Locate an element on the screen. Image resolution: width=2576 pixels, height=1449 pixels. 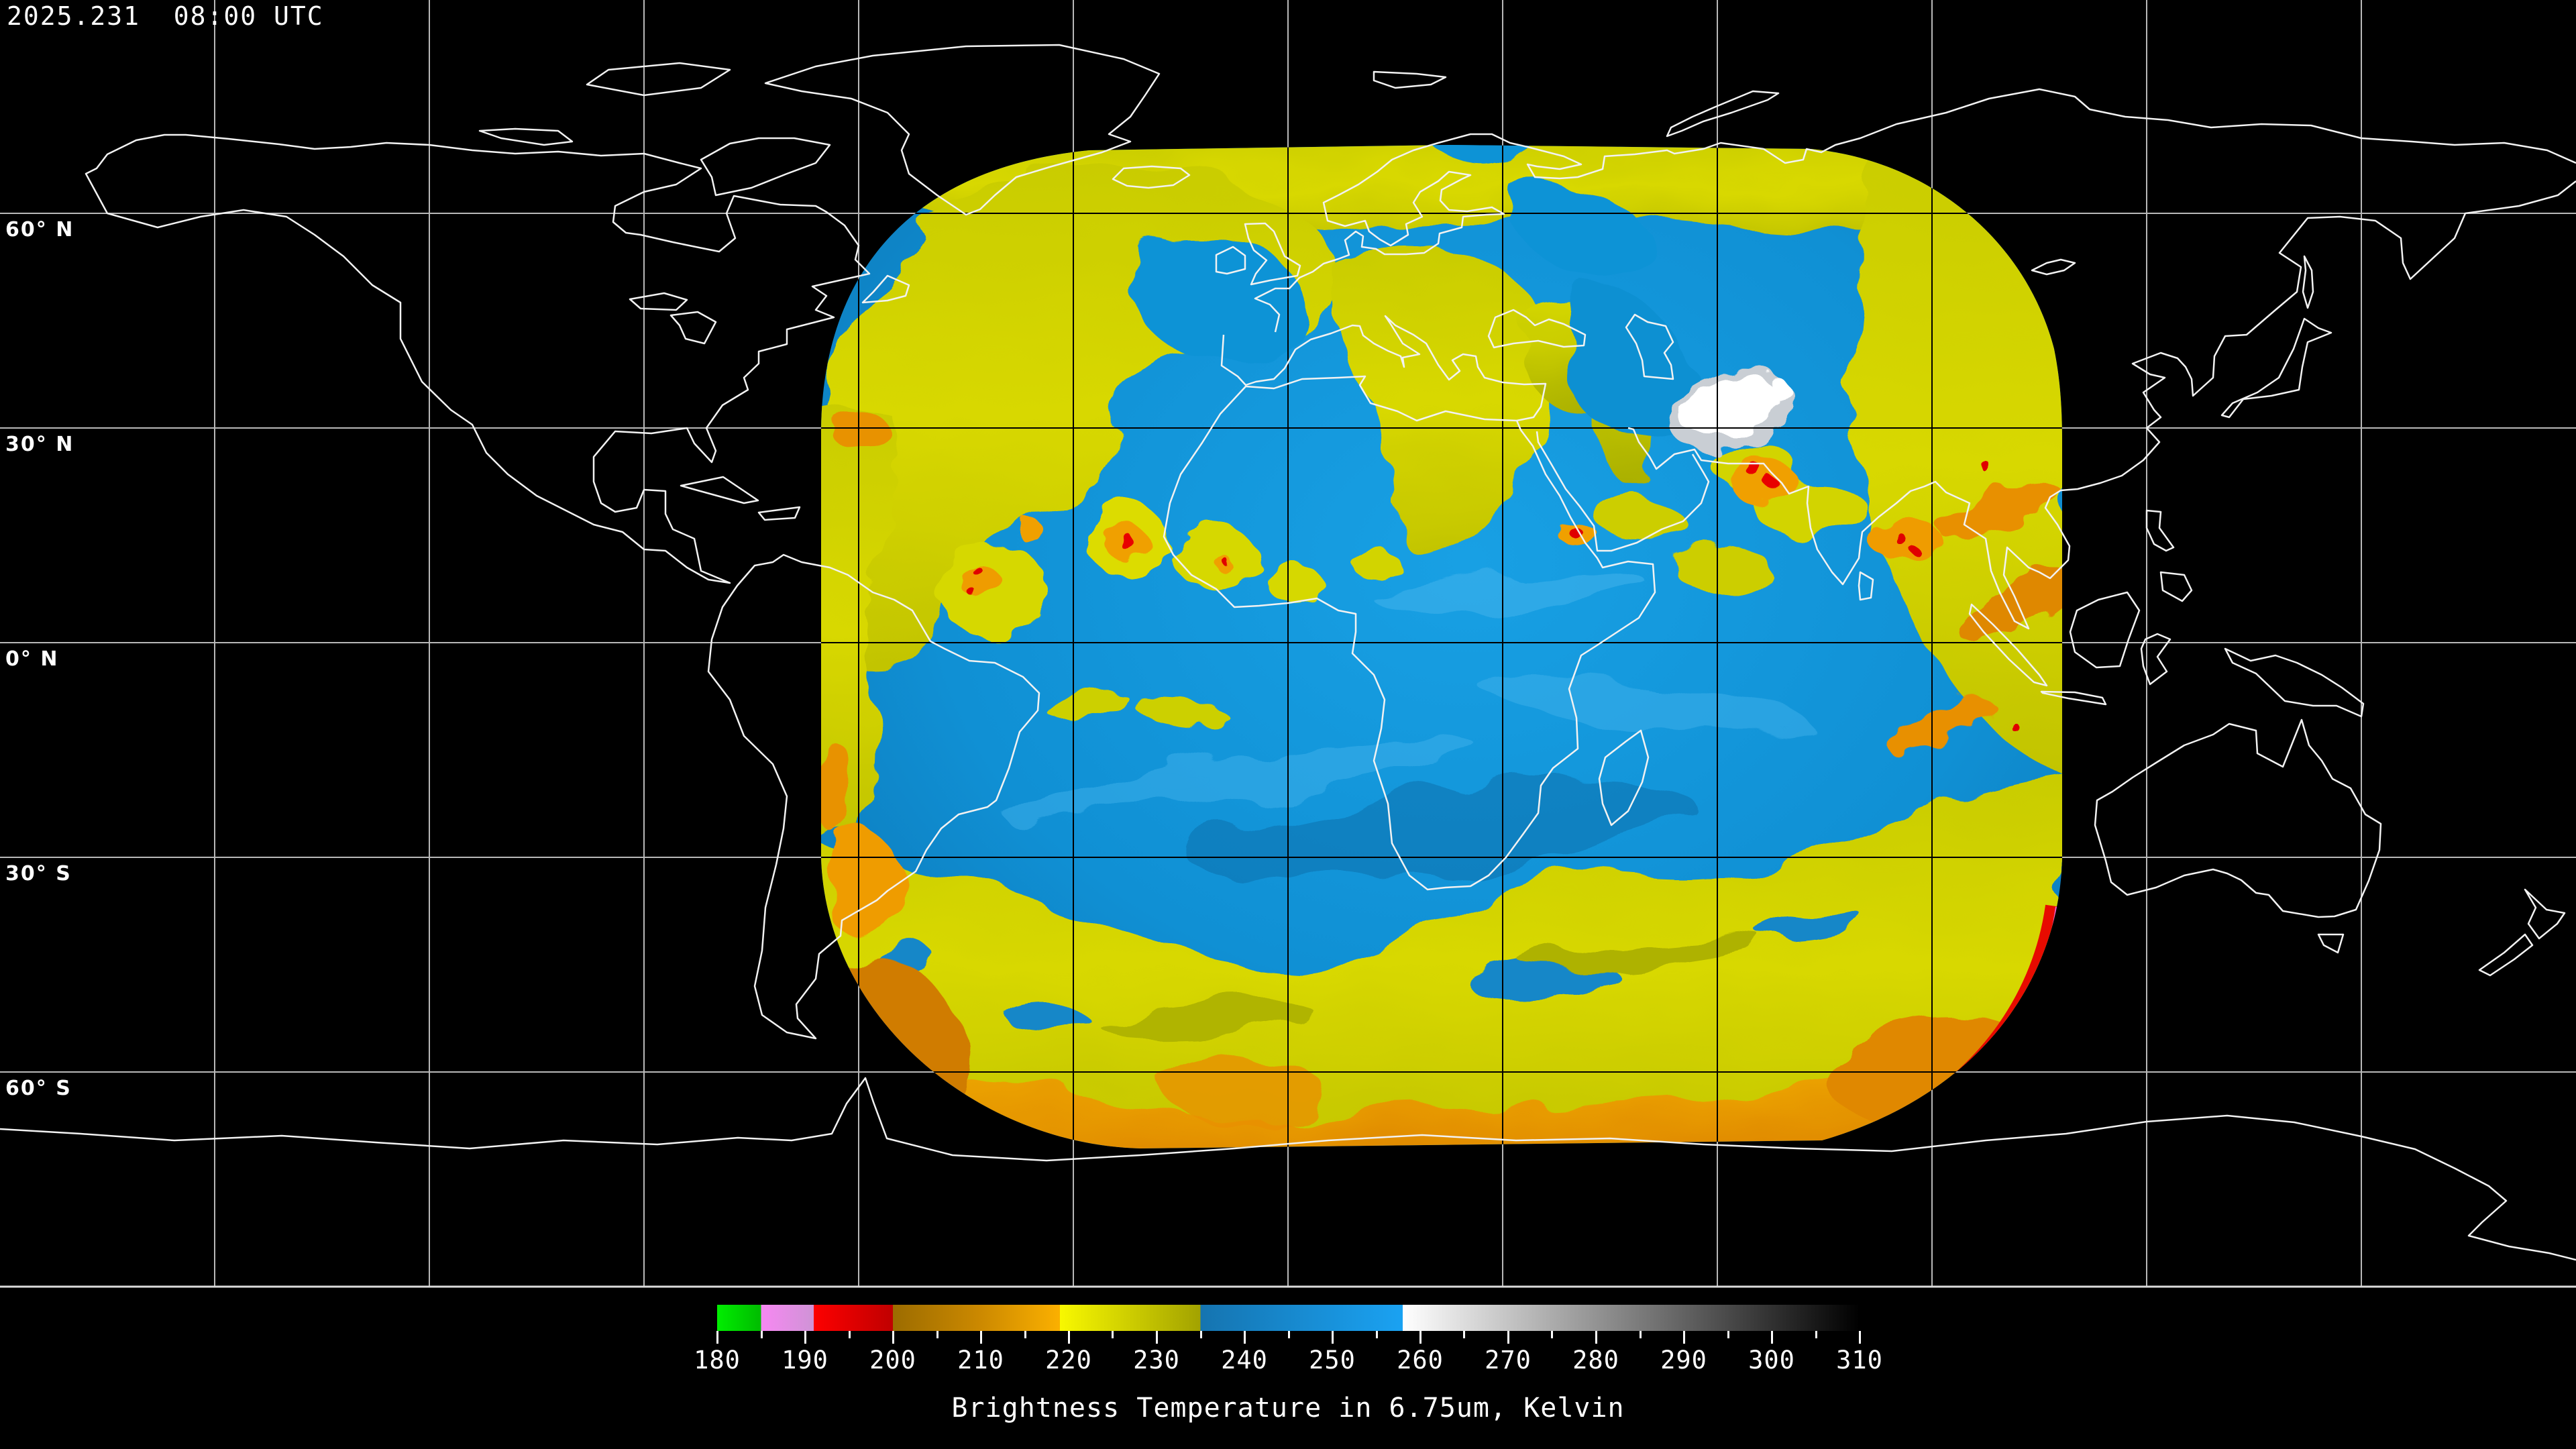
timestamp-label: 2025.231 08:00 UTC is located at coordinates (165, 16).